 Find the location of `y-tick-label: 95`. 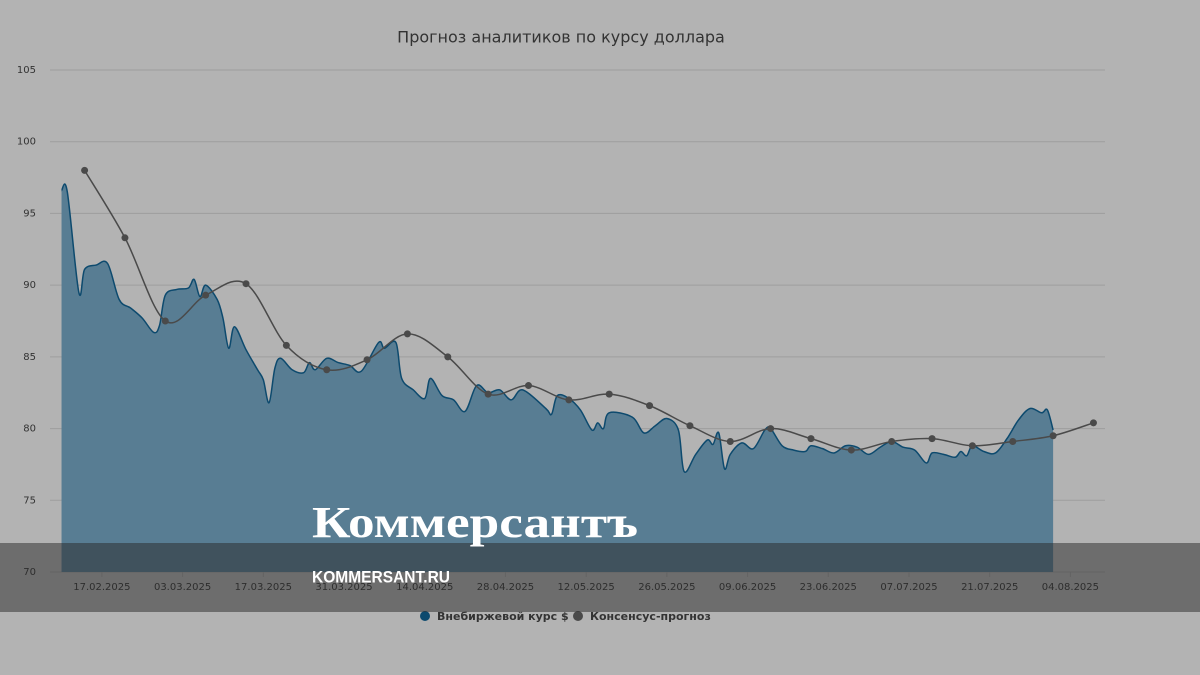

y-tick-label: 95 is located at coordinates (29, 213).